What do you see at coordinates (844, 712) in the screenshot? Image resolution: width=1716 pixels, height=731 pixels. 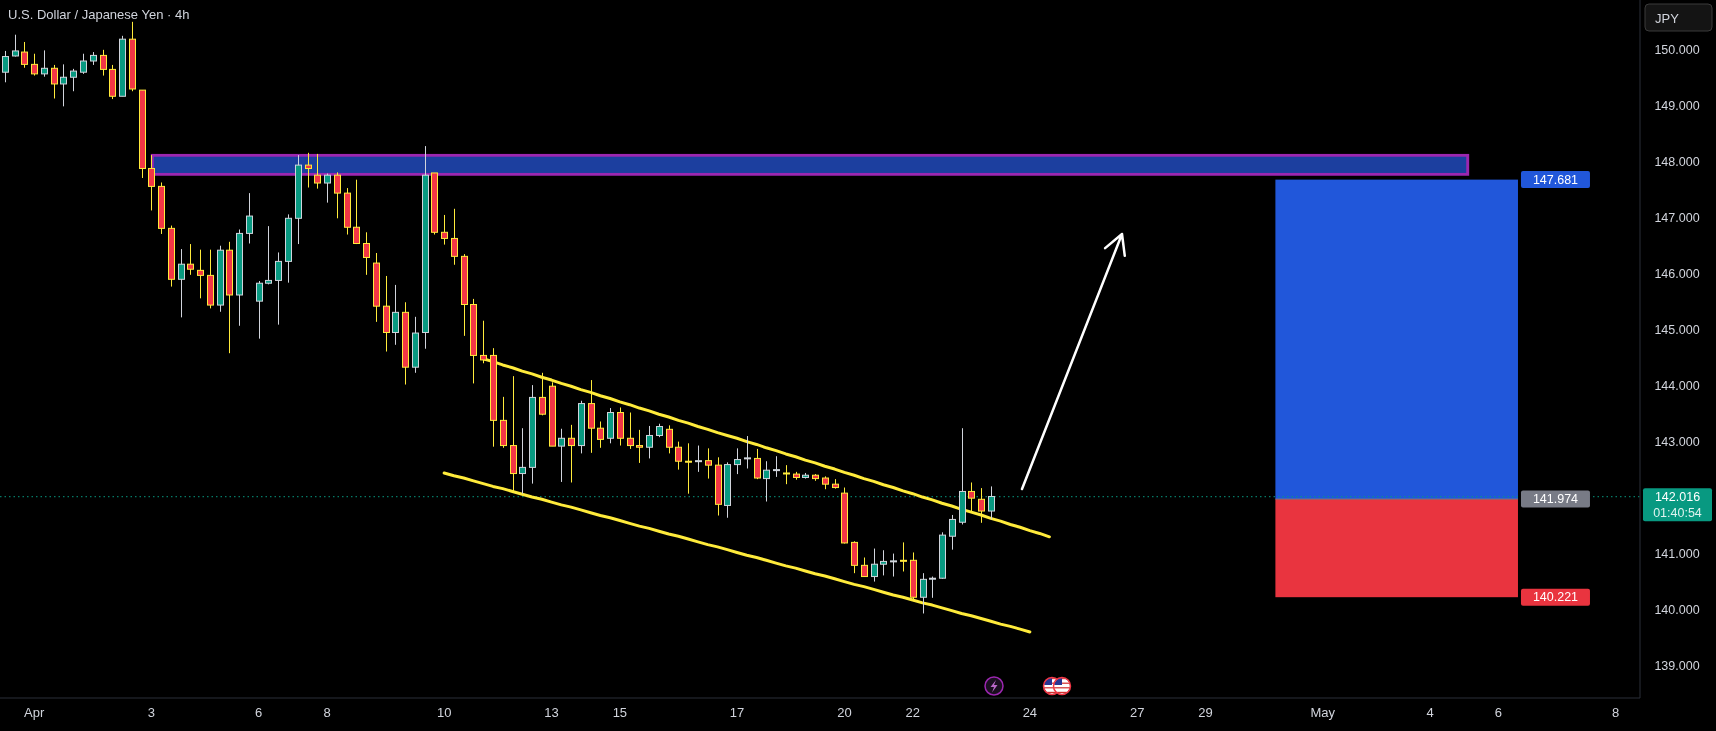 I see `x-tick-label: 20` at bounding box center [844, 712].